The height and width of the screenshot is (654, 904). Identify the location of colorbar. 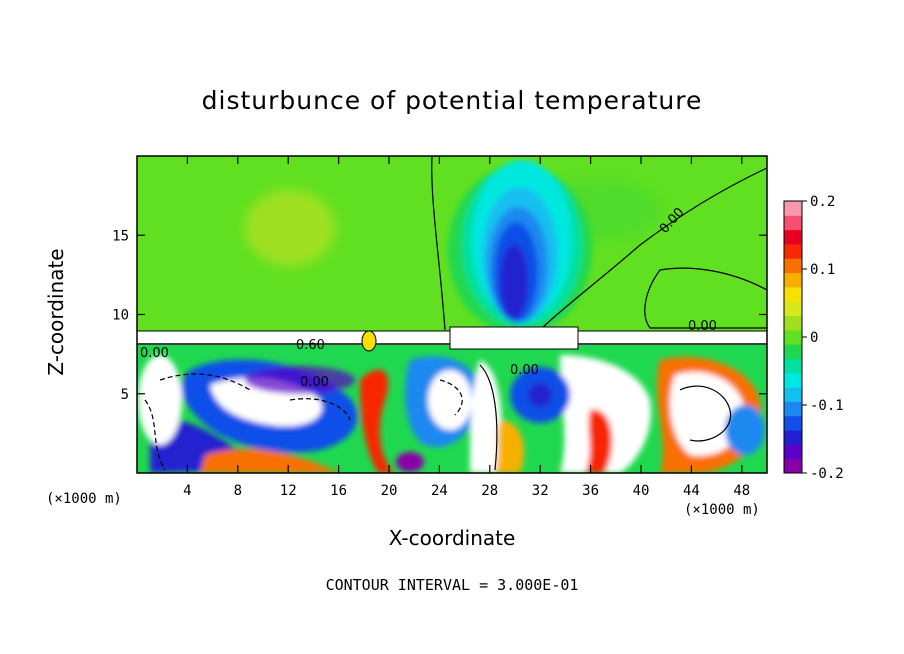
(793, 337).